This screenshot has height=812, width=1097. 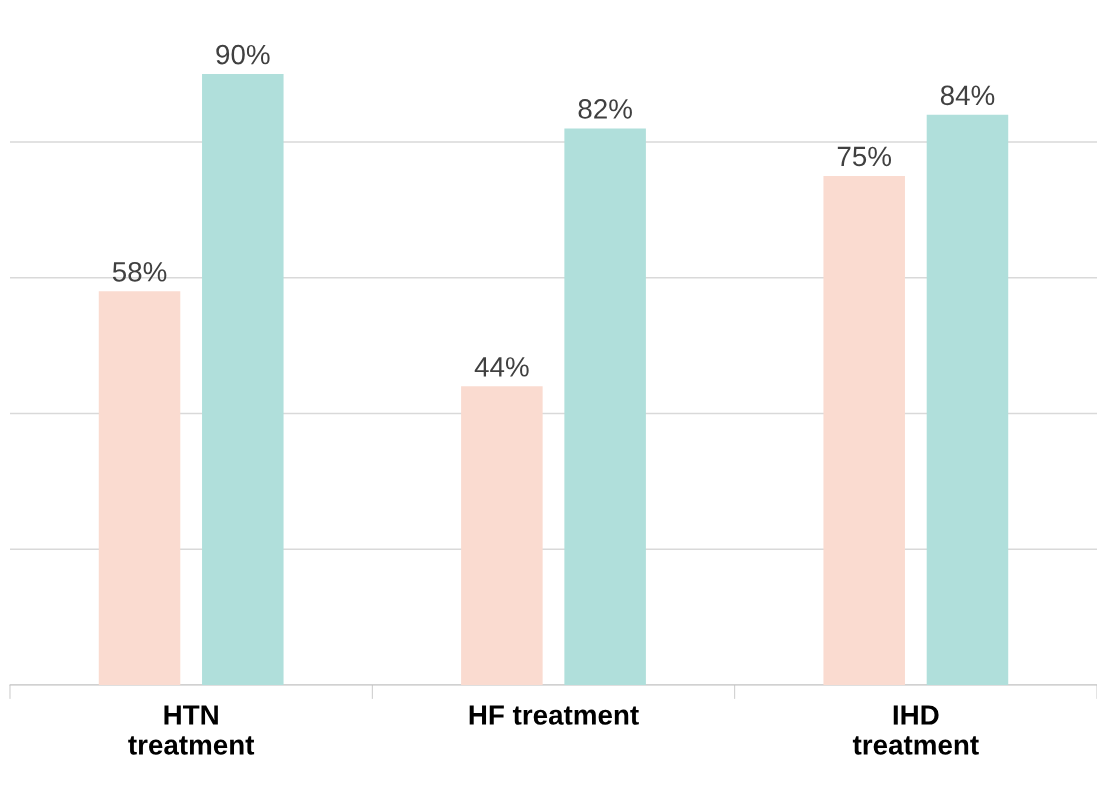 I want to click on x-tick-label: HTN treatment, so click(x=191, y=730).